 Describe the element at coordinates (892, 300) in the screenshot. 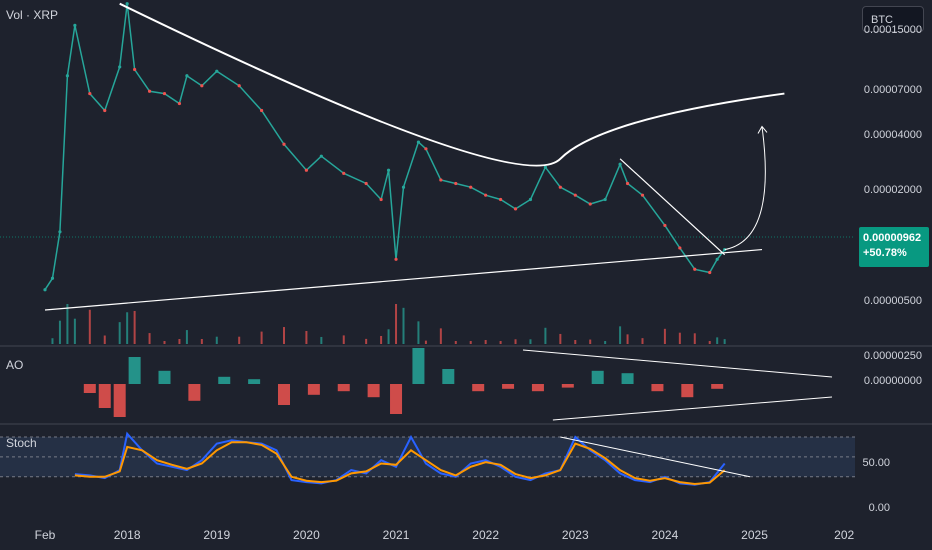

I see `price-axis-label: 0.00000500` at that location.